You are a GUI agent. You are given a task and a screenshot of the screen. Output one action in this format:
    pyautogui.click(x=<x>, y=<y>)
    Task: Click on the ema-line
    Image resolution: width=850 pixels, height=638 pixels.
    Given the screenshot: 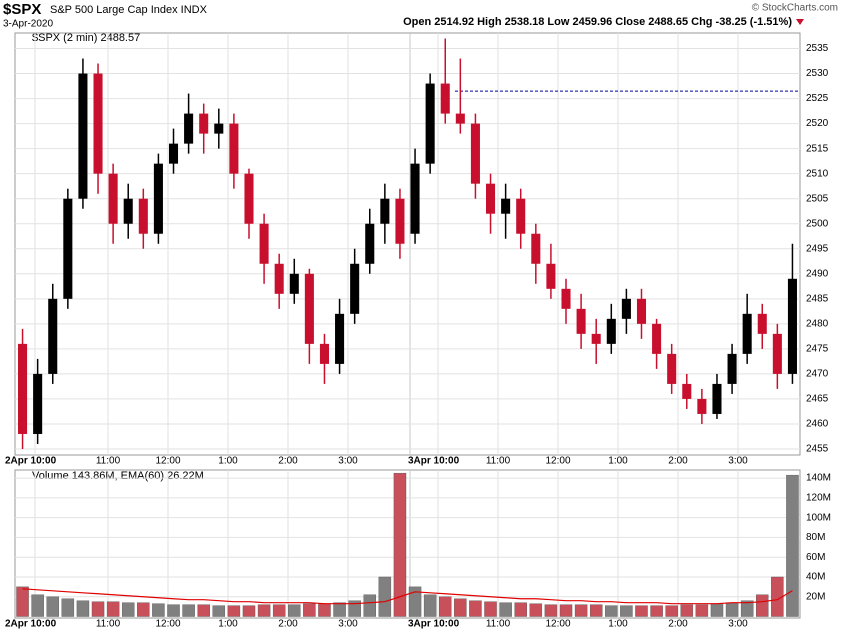 What is the action you would take?
    pyautogui.click(x=407, y=596)
    